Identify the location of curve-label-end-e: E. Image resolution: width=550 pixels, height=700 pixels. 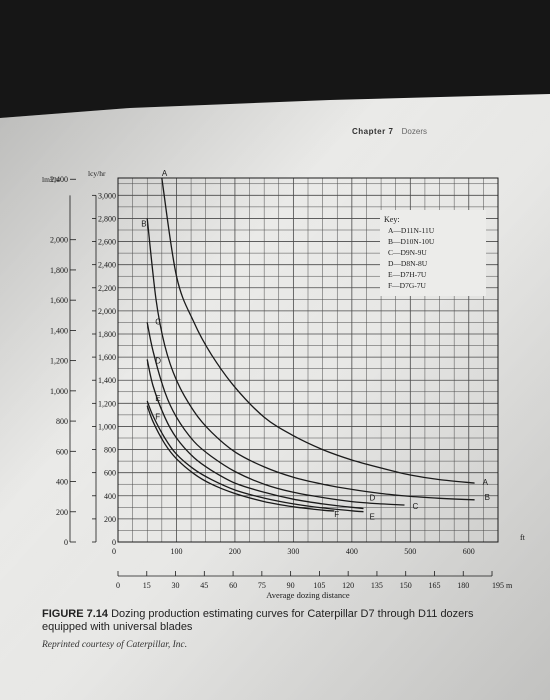
(372, 517).